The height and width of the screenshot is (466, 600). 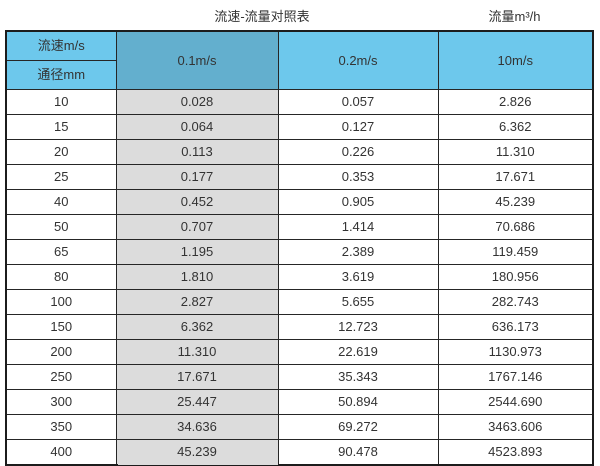 What do you see at coordinates (61, 177) in the screenshot?
I see `diameter-cell: 25` at bounding box center [61, 177].